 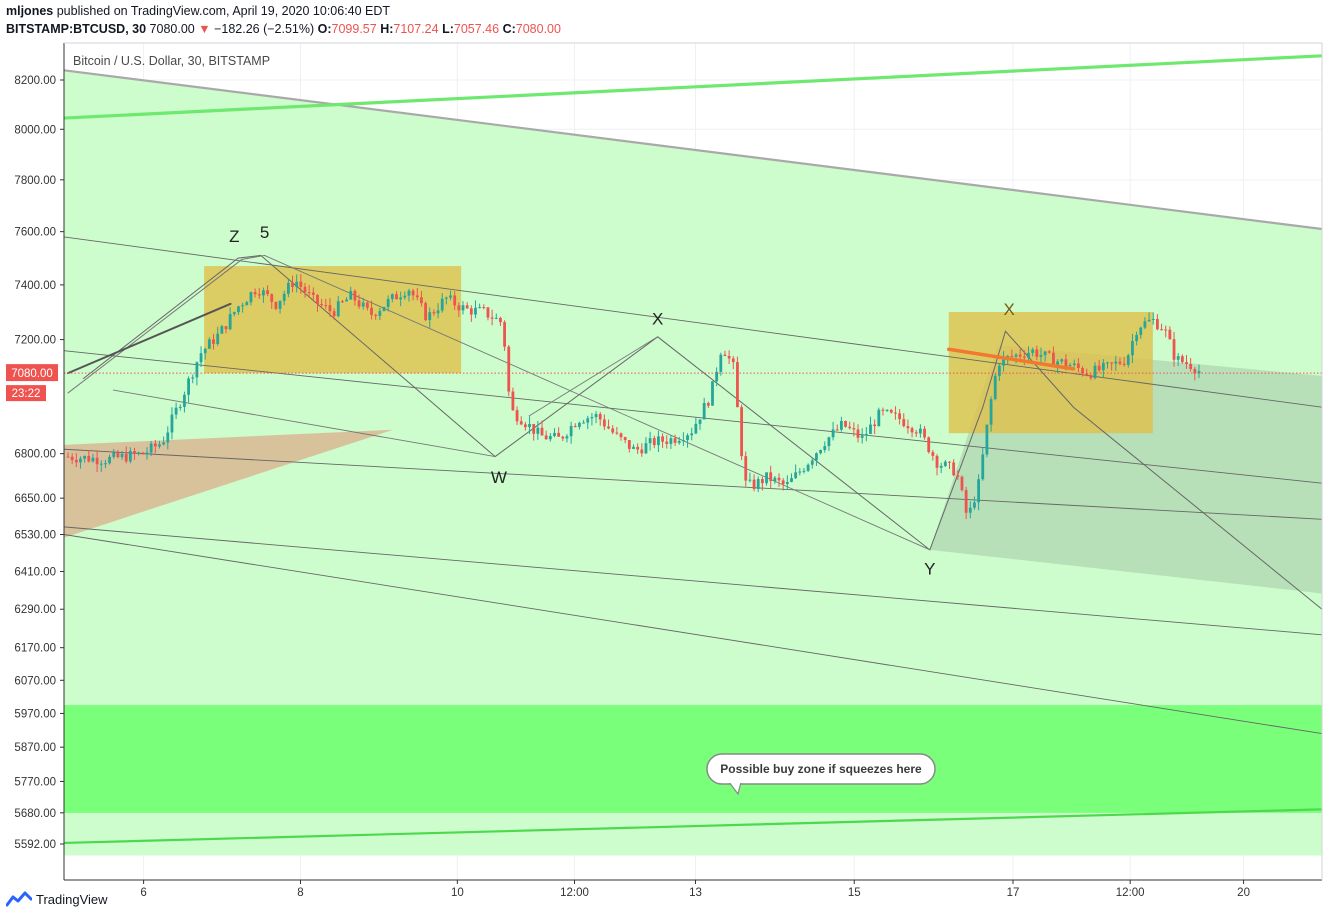 I want to click on y-tick-label: 6800.00, so click(x=35, y=455).